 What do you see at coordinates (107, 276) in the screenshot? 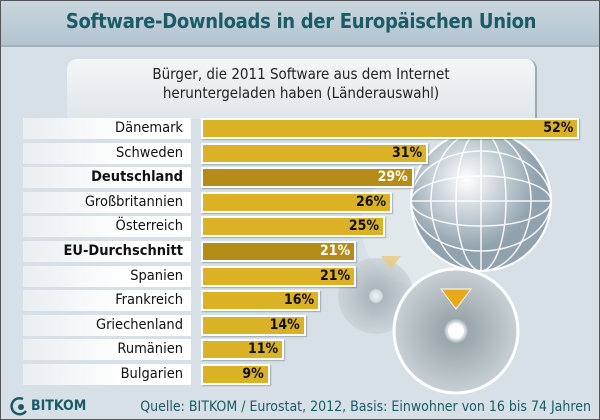
I see `category-label: Spanien` at bounding box center [107, 276].